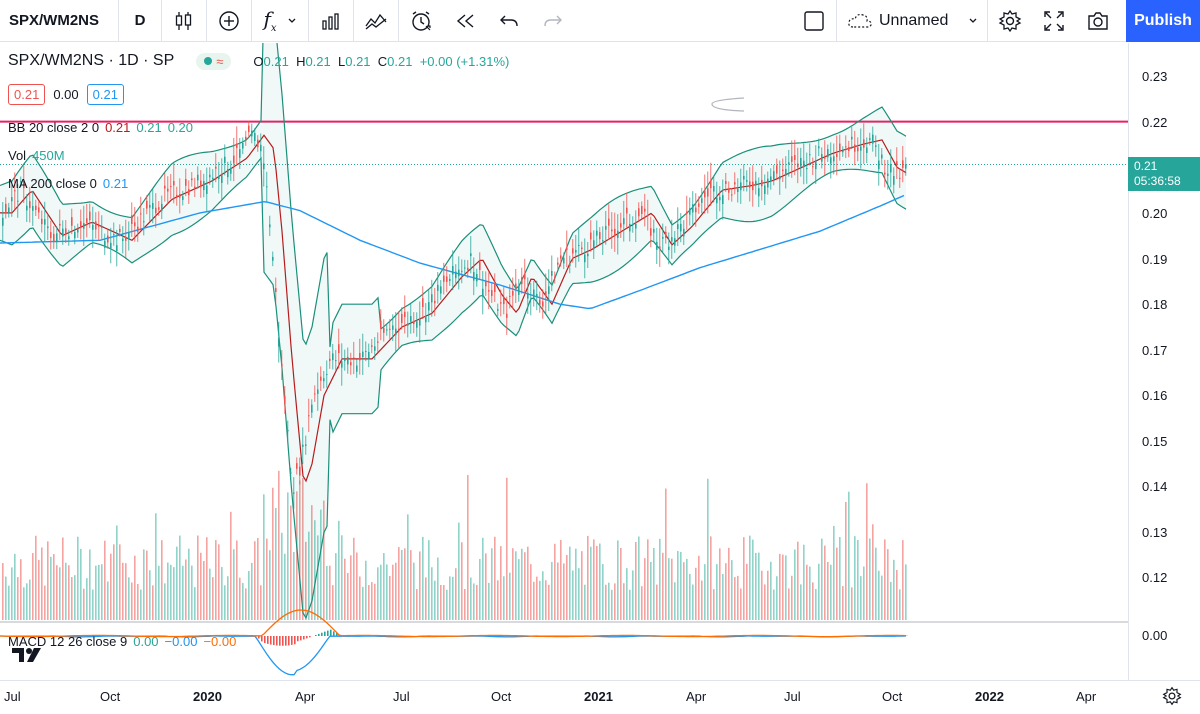  Describe the element at coordinates (68, 183) in the screenshot. I see `ma-legend: MA 200 close 0 0.21` at that location.